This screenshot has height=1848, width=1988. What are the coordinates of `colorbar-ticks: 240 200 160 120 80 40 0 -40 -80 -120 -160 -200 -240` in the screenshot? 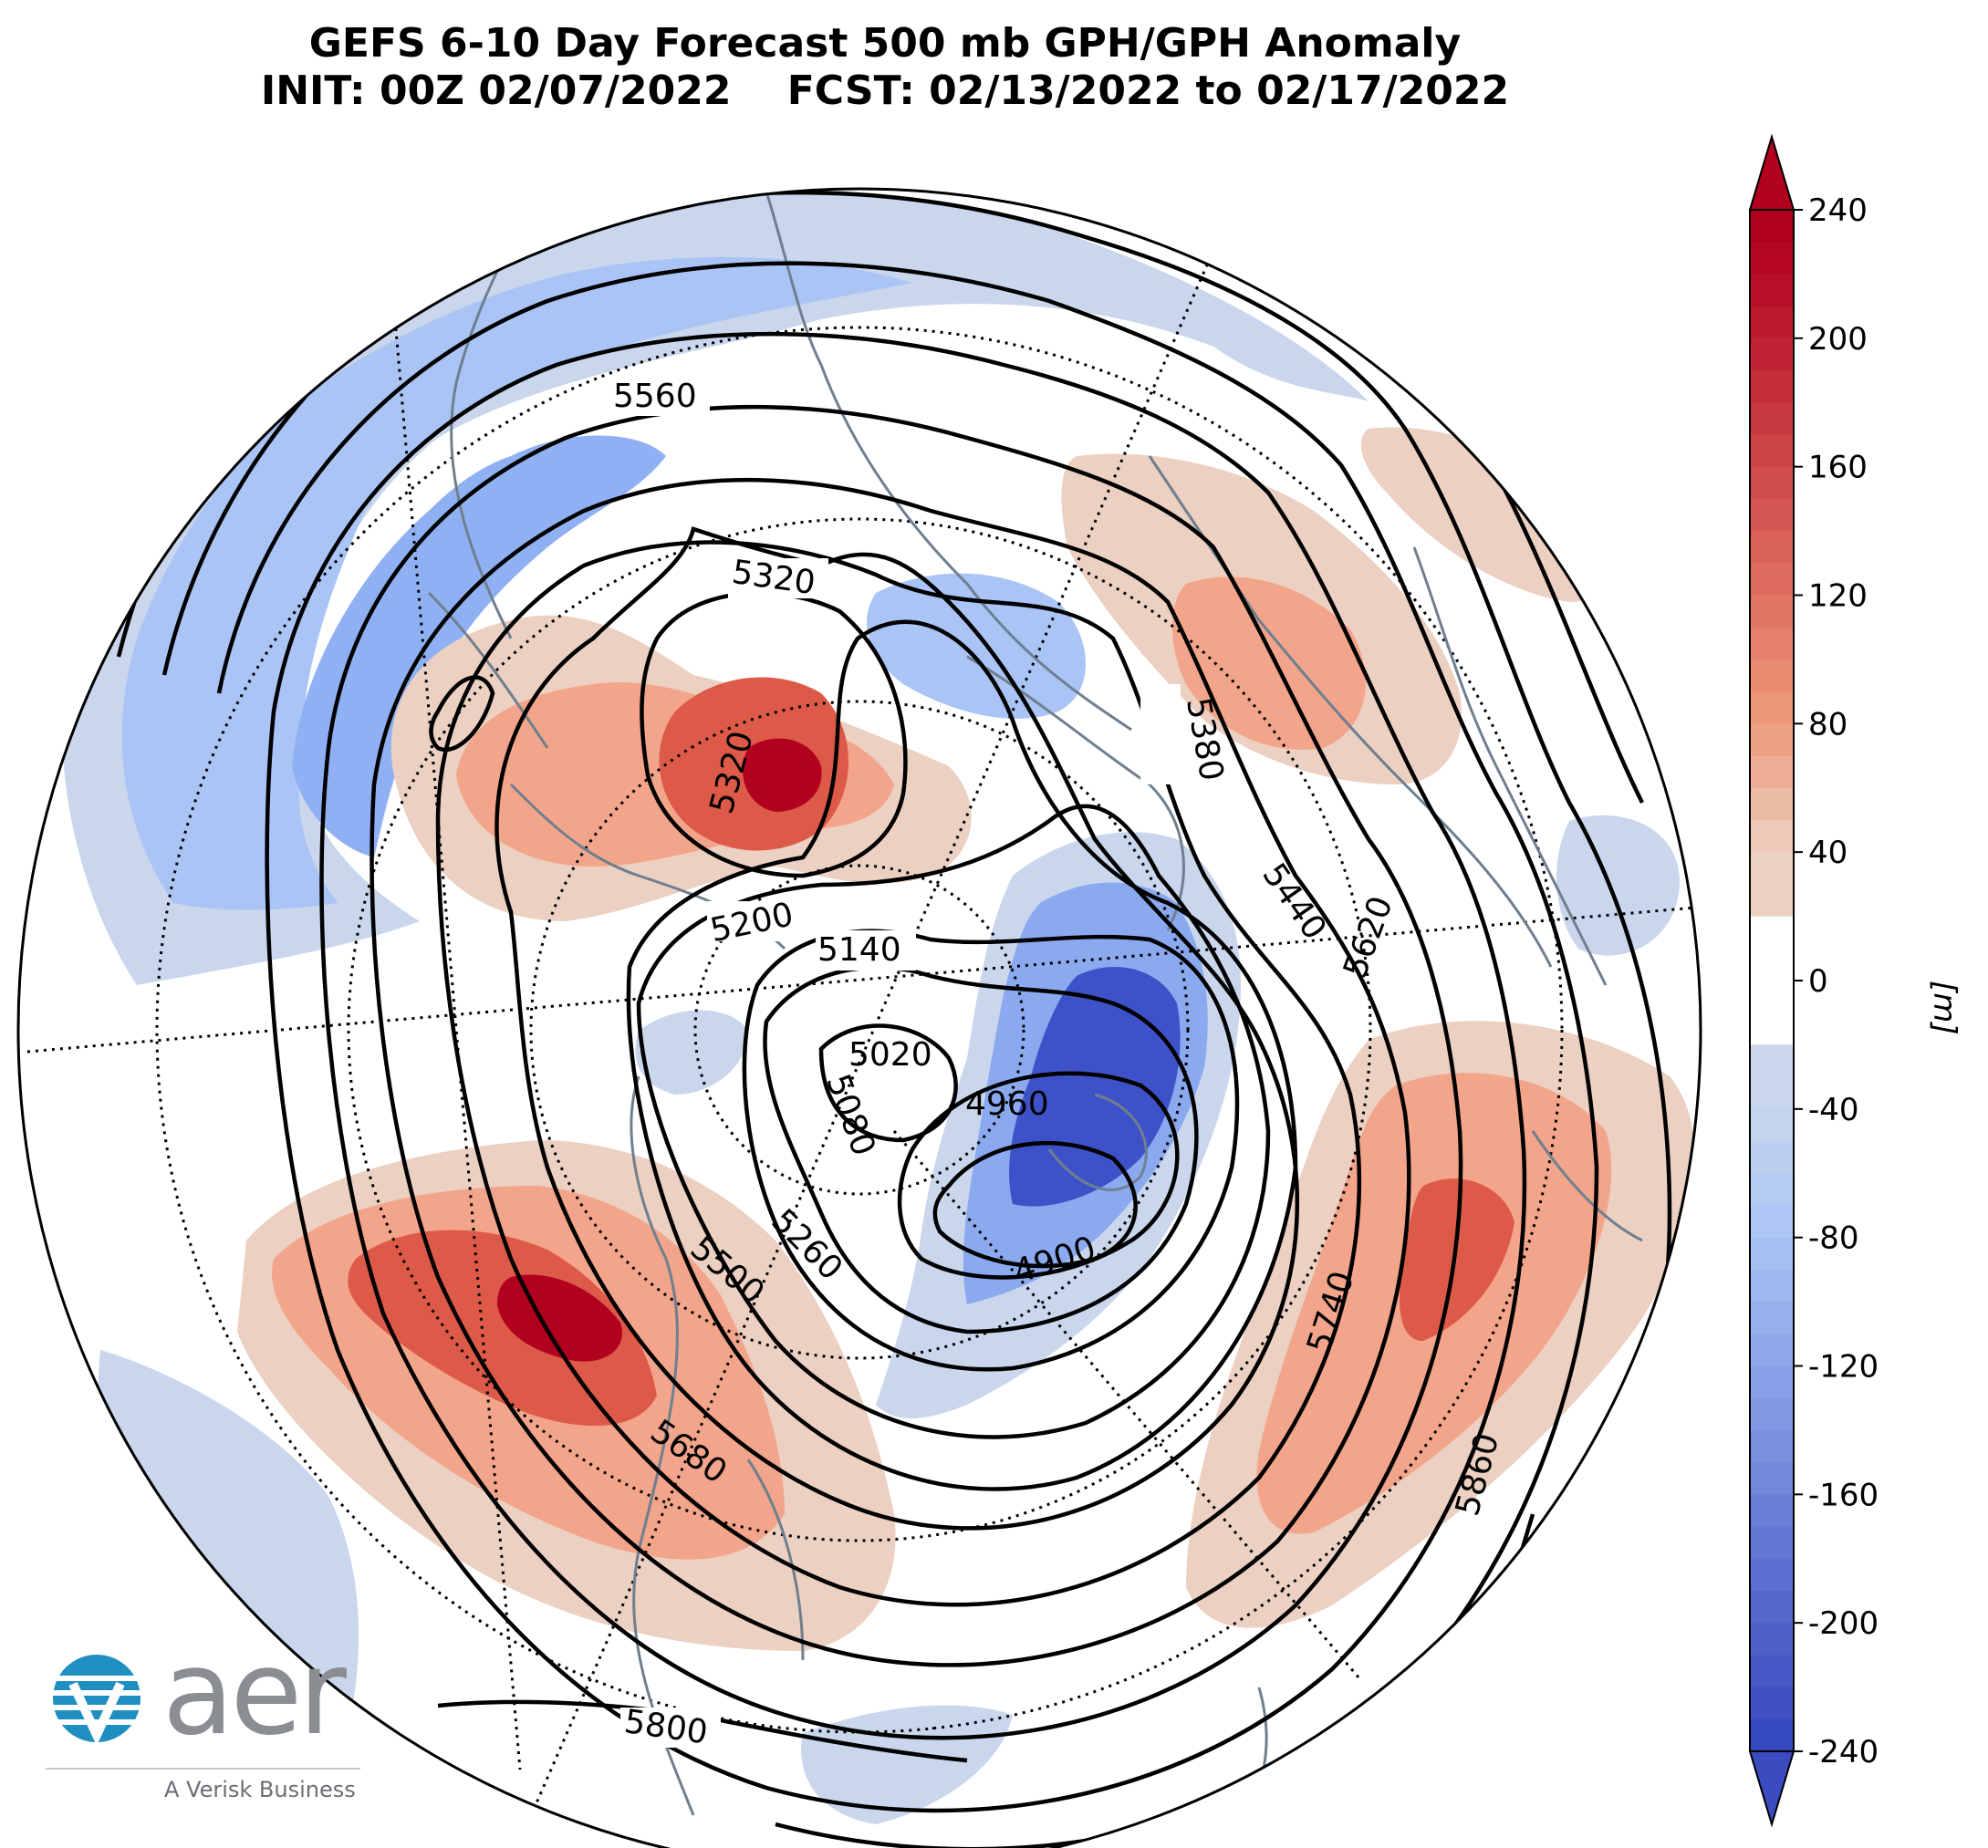 It's located at (1836, 981).